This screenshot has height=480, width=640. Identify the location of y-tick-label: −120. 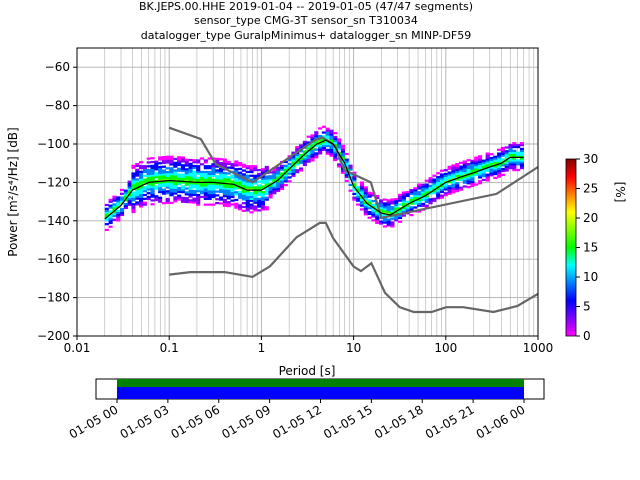
(53, 182).